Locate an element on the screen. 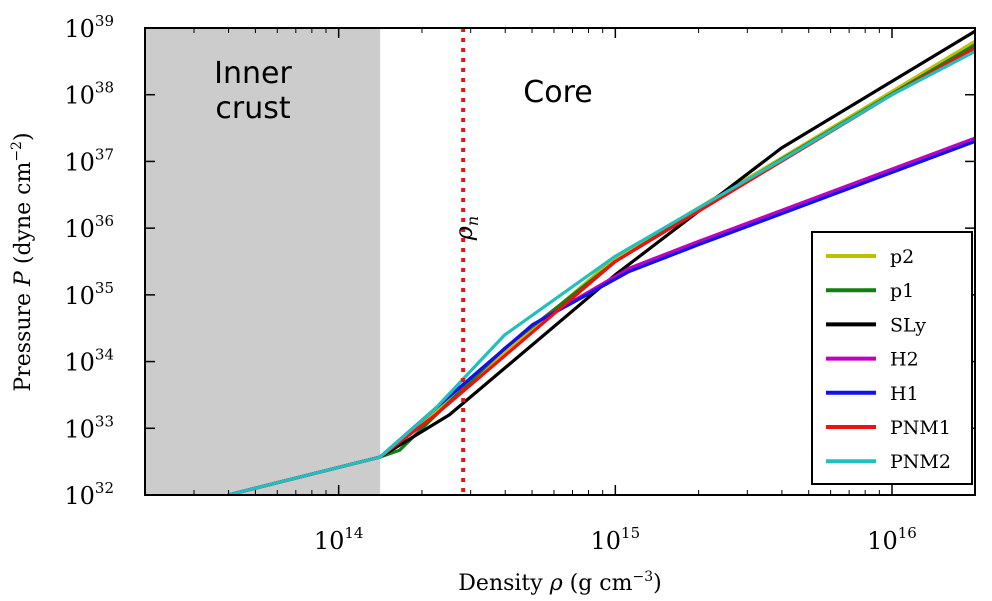  legend-label-h2: H2 is located at coordinates (904, 360).